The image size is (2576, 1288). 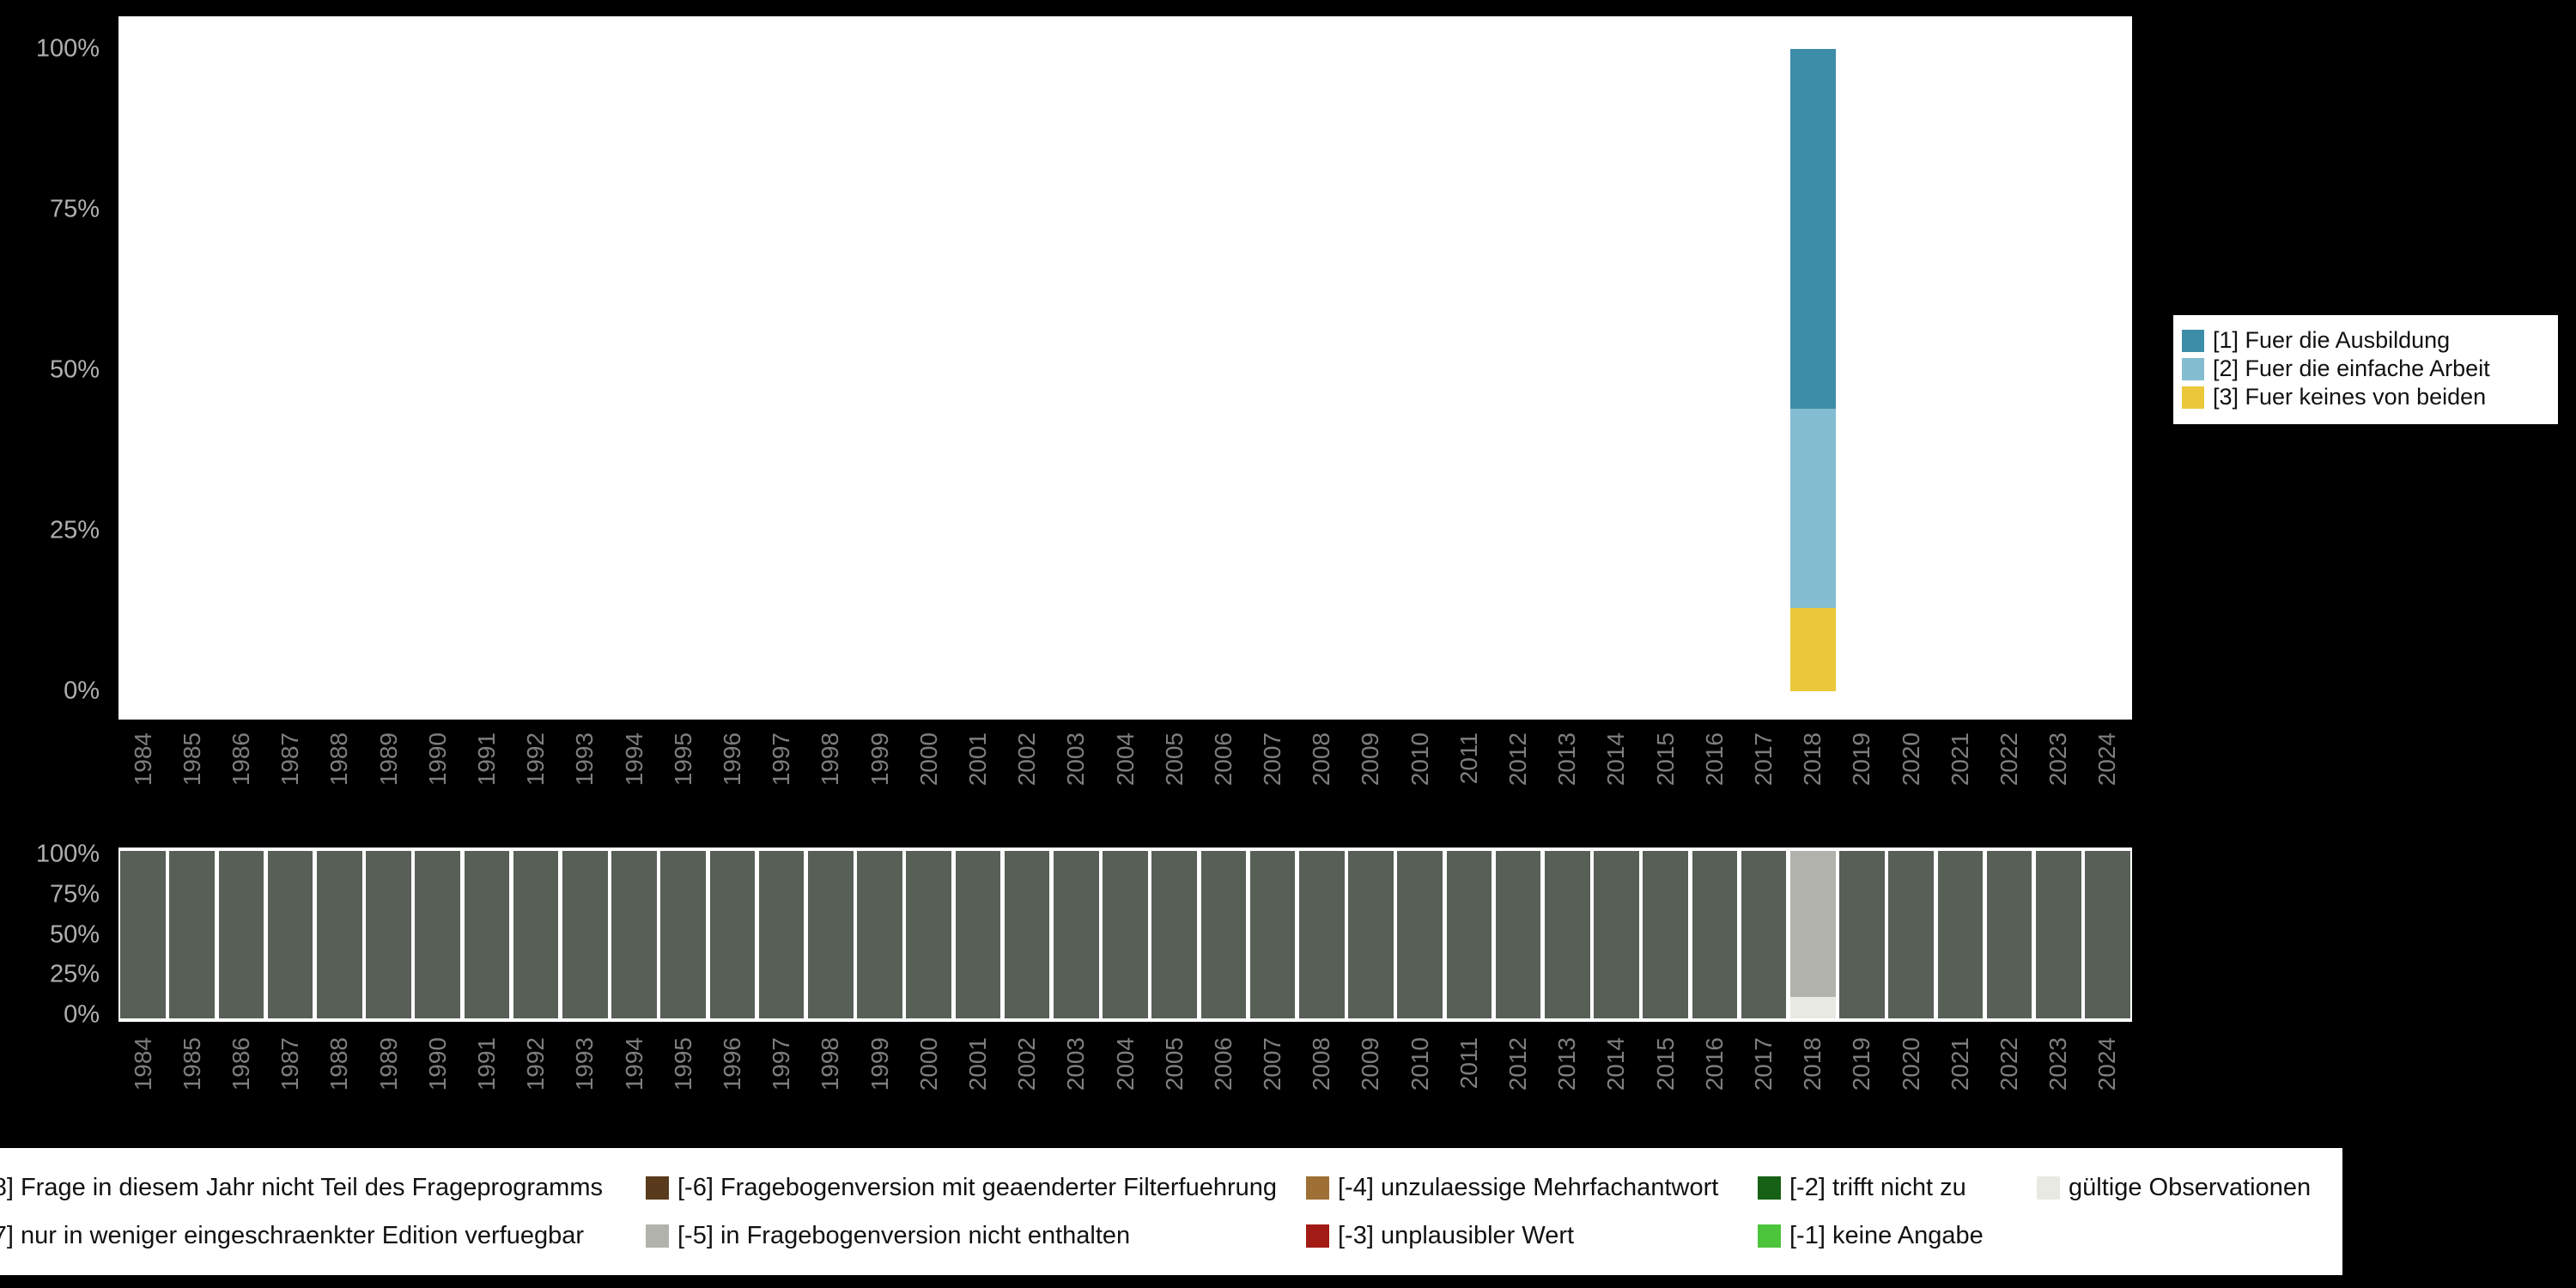 I want to click on legend-item: [-2] trifft nicht zu, so click(x=1897, y=1188).